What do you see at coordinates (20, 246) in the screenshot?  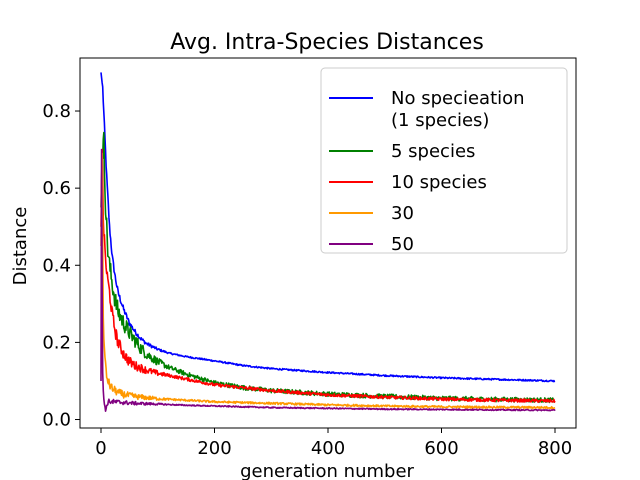 I see `y-axis-title: Distance` at bounding box center [20, 246].